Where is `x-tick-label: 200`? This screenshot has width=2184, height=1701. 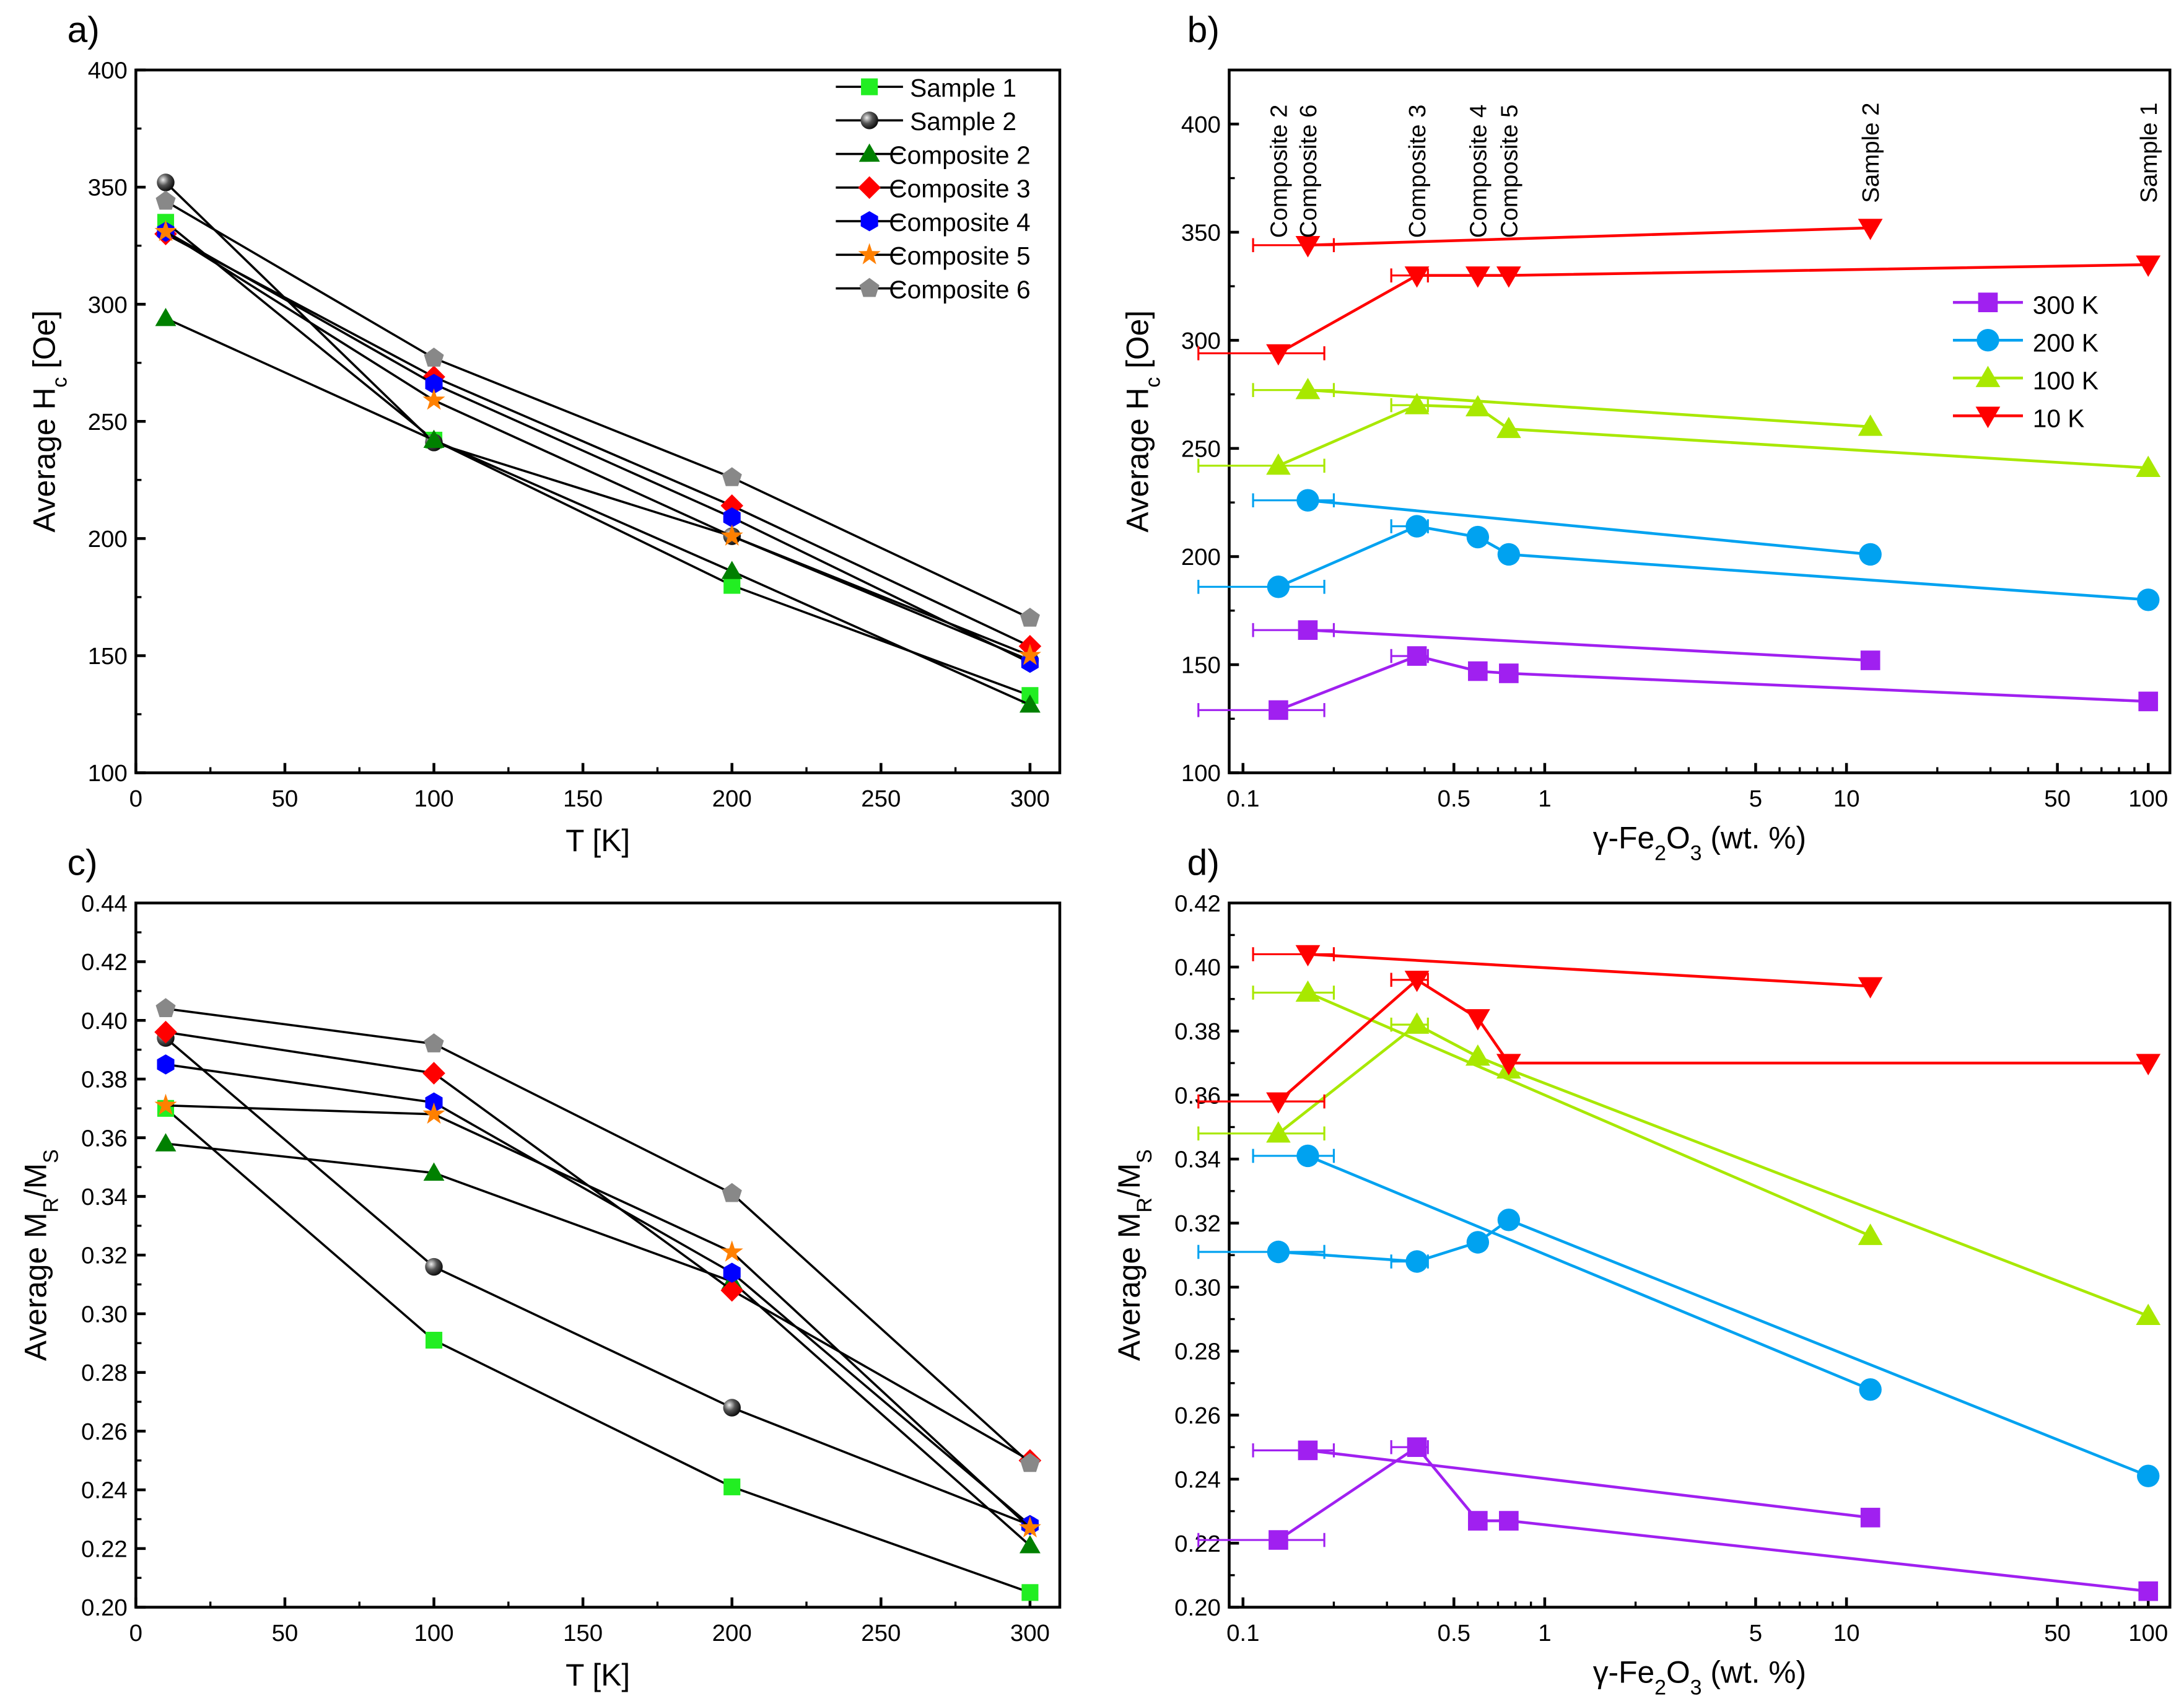
x-tick-label: 200 is located at coordinates (732, 799).